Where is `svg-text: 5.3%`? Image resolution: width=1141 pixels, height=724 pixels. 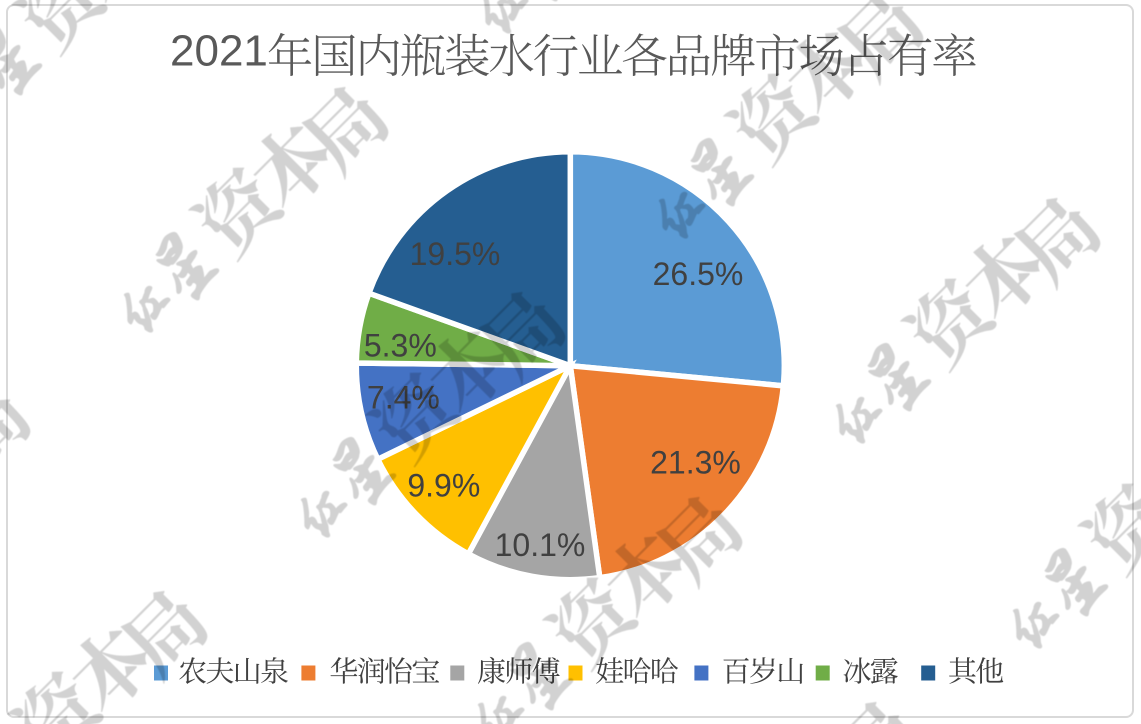 svg-text: 5.3% is located at coordinates (400, 346).